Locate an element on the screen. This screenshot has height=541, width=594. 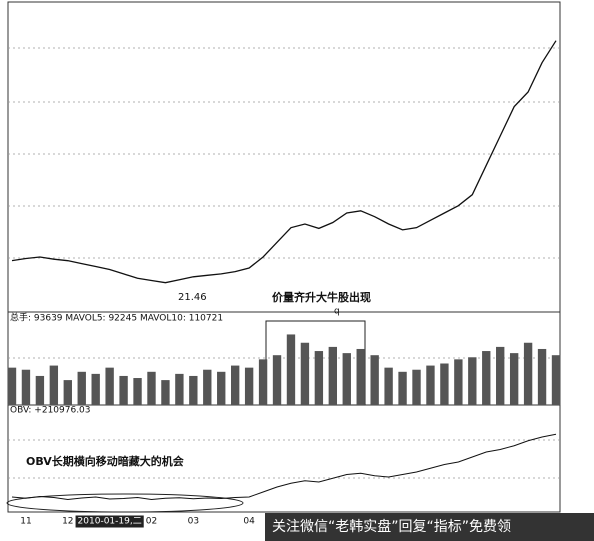
x-label-highlight is located at coordinates (109, 521).